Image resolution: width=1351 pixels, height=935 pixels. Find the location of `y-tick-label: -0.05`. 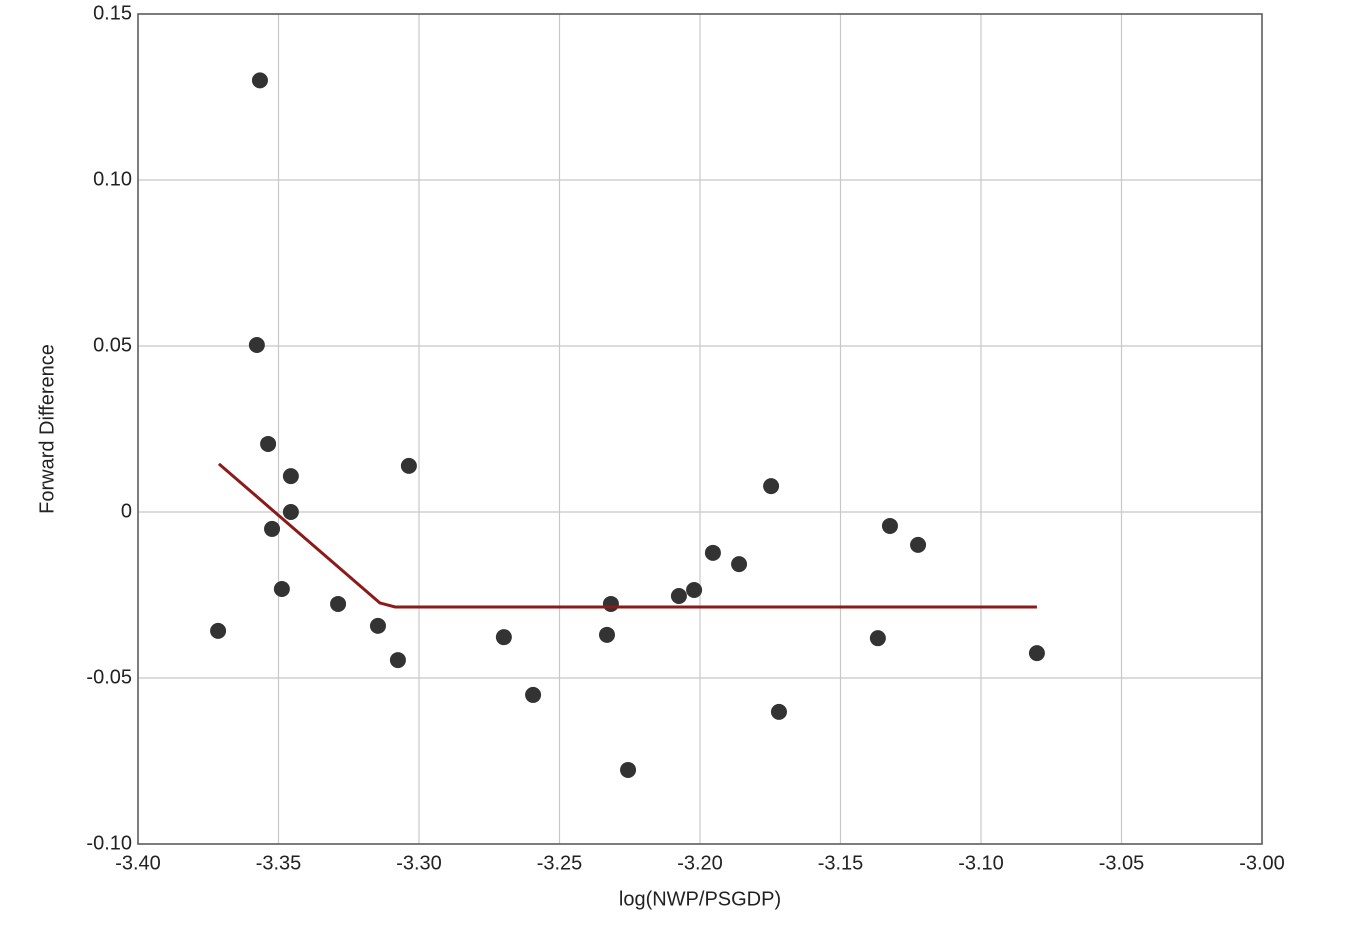

y-tick-label: -0.05 is located at coordinates (109, 677).